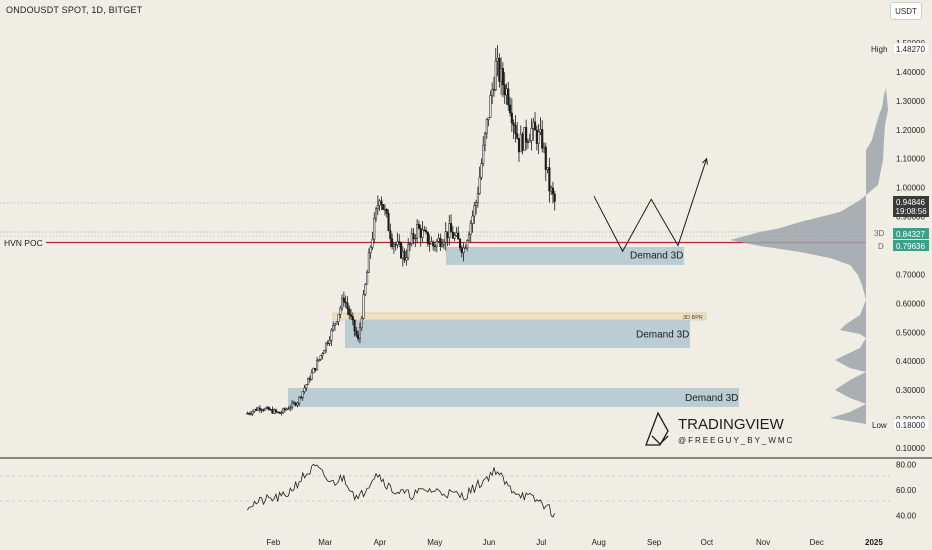  What do you see at coordinates (906, 490) in the screenshot?
I see `oscillator-axis: 80.00 60.00 40.00` at bounding box center [906, 490].